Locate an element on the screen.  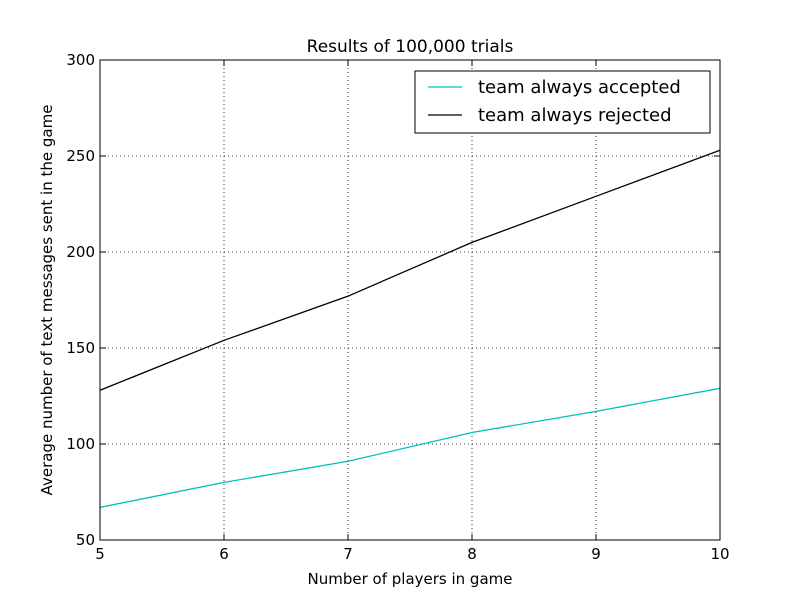
y-tick-label: 50 is located at coordinates (85, 540).